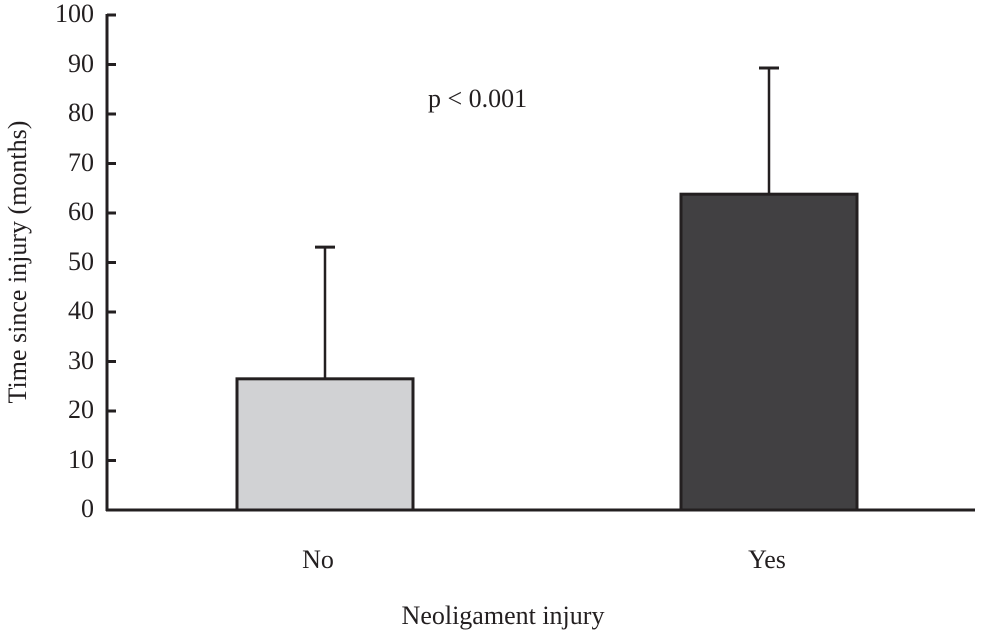 The height and width of the screenshot is (636, 991). What do you see at coordinates (318, 559) in the screenshot?
I see `x-tick-no: No` at bounding box center [318, 559].